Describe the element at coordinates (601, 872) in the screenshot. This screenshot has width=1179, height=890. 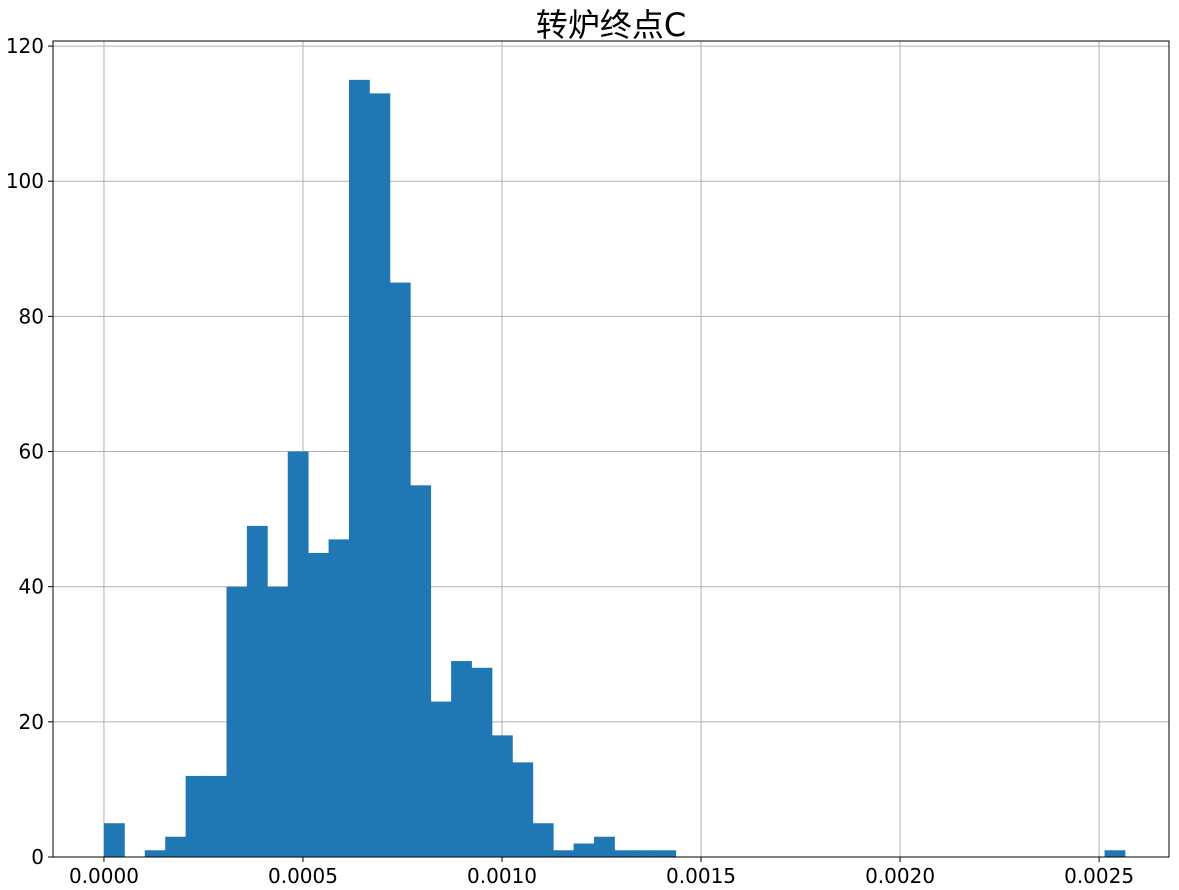
I see `x-axis: 0.0000 0.0005 0.0010 0.0015 0.0020 0.0025` at that location.